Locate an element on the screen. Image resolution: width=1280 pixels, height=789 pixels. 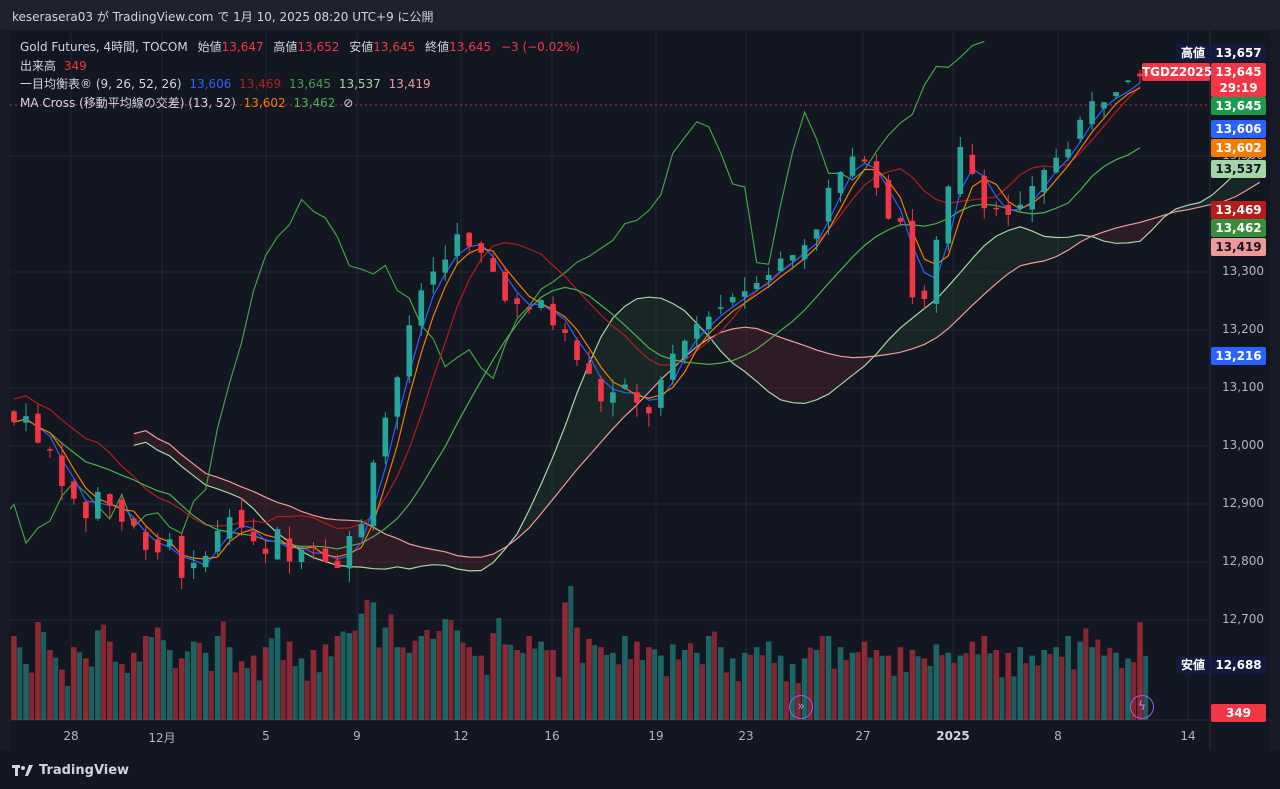
lightning-icon: ϟ is located at coordinates (1142, 707).